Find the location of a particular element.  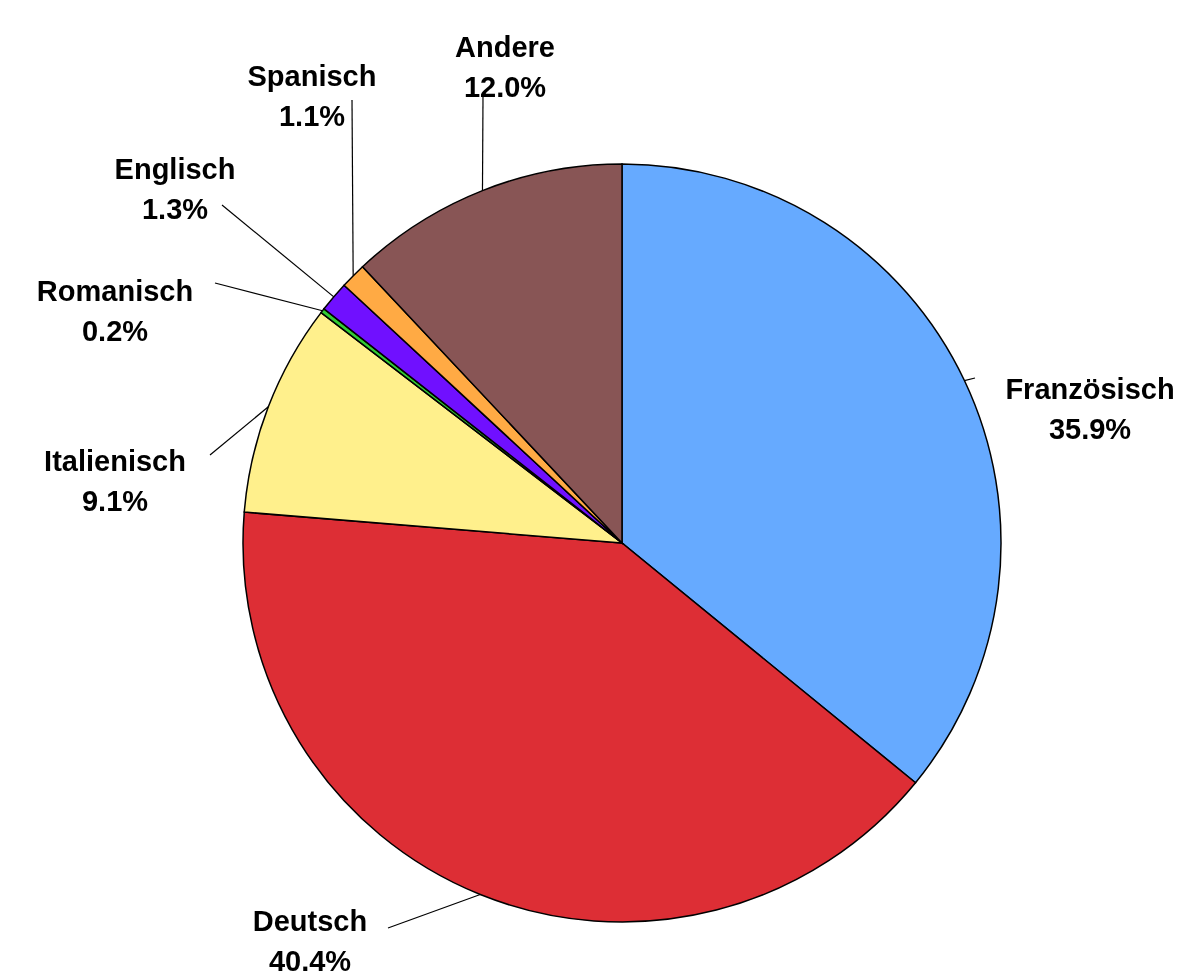

data-label: 35.9% is located at coordinates (1090, 429).